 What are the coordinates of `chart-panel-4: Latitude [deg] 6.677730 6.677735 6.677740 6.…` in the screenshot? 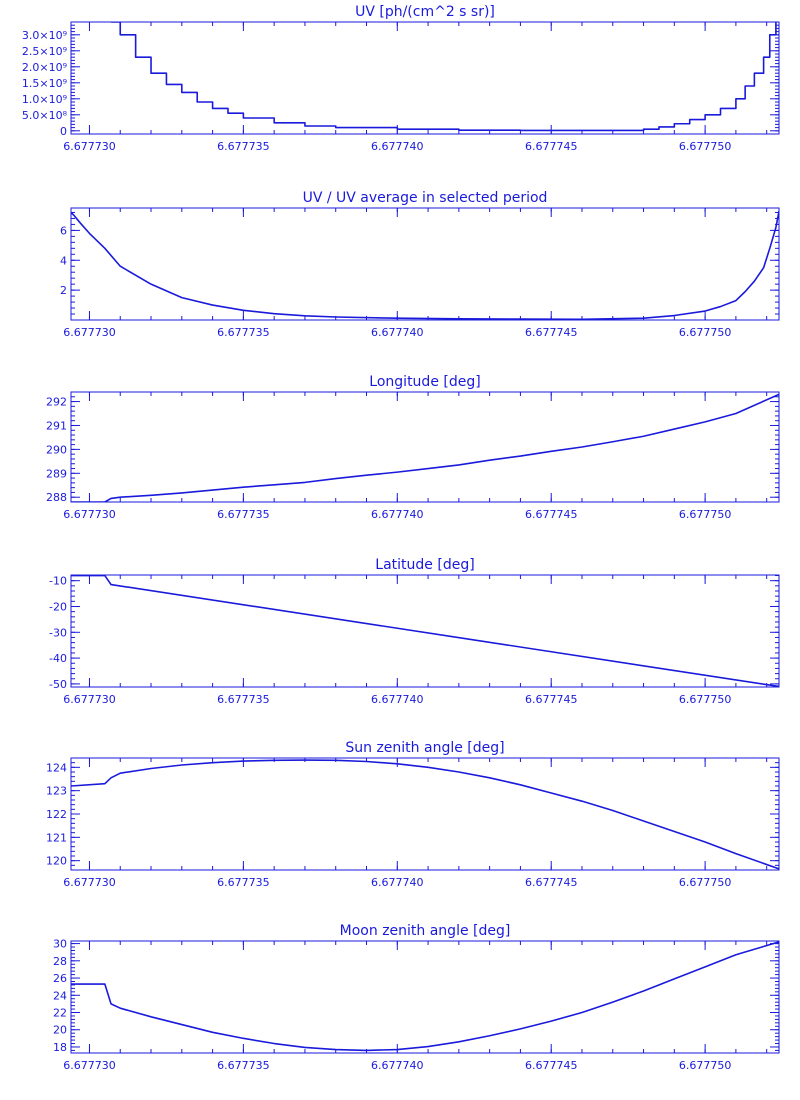 It's located at (414, 631).